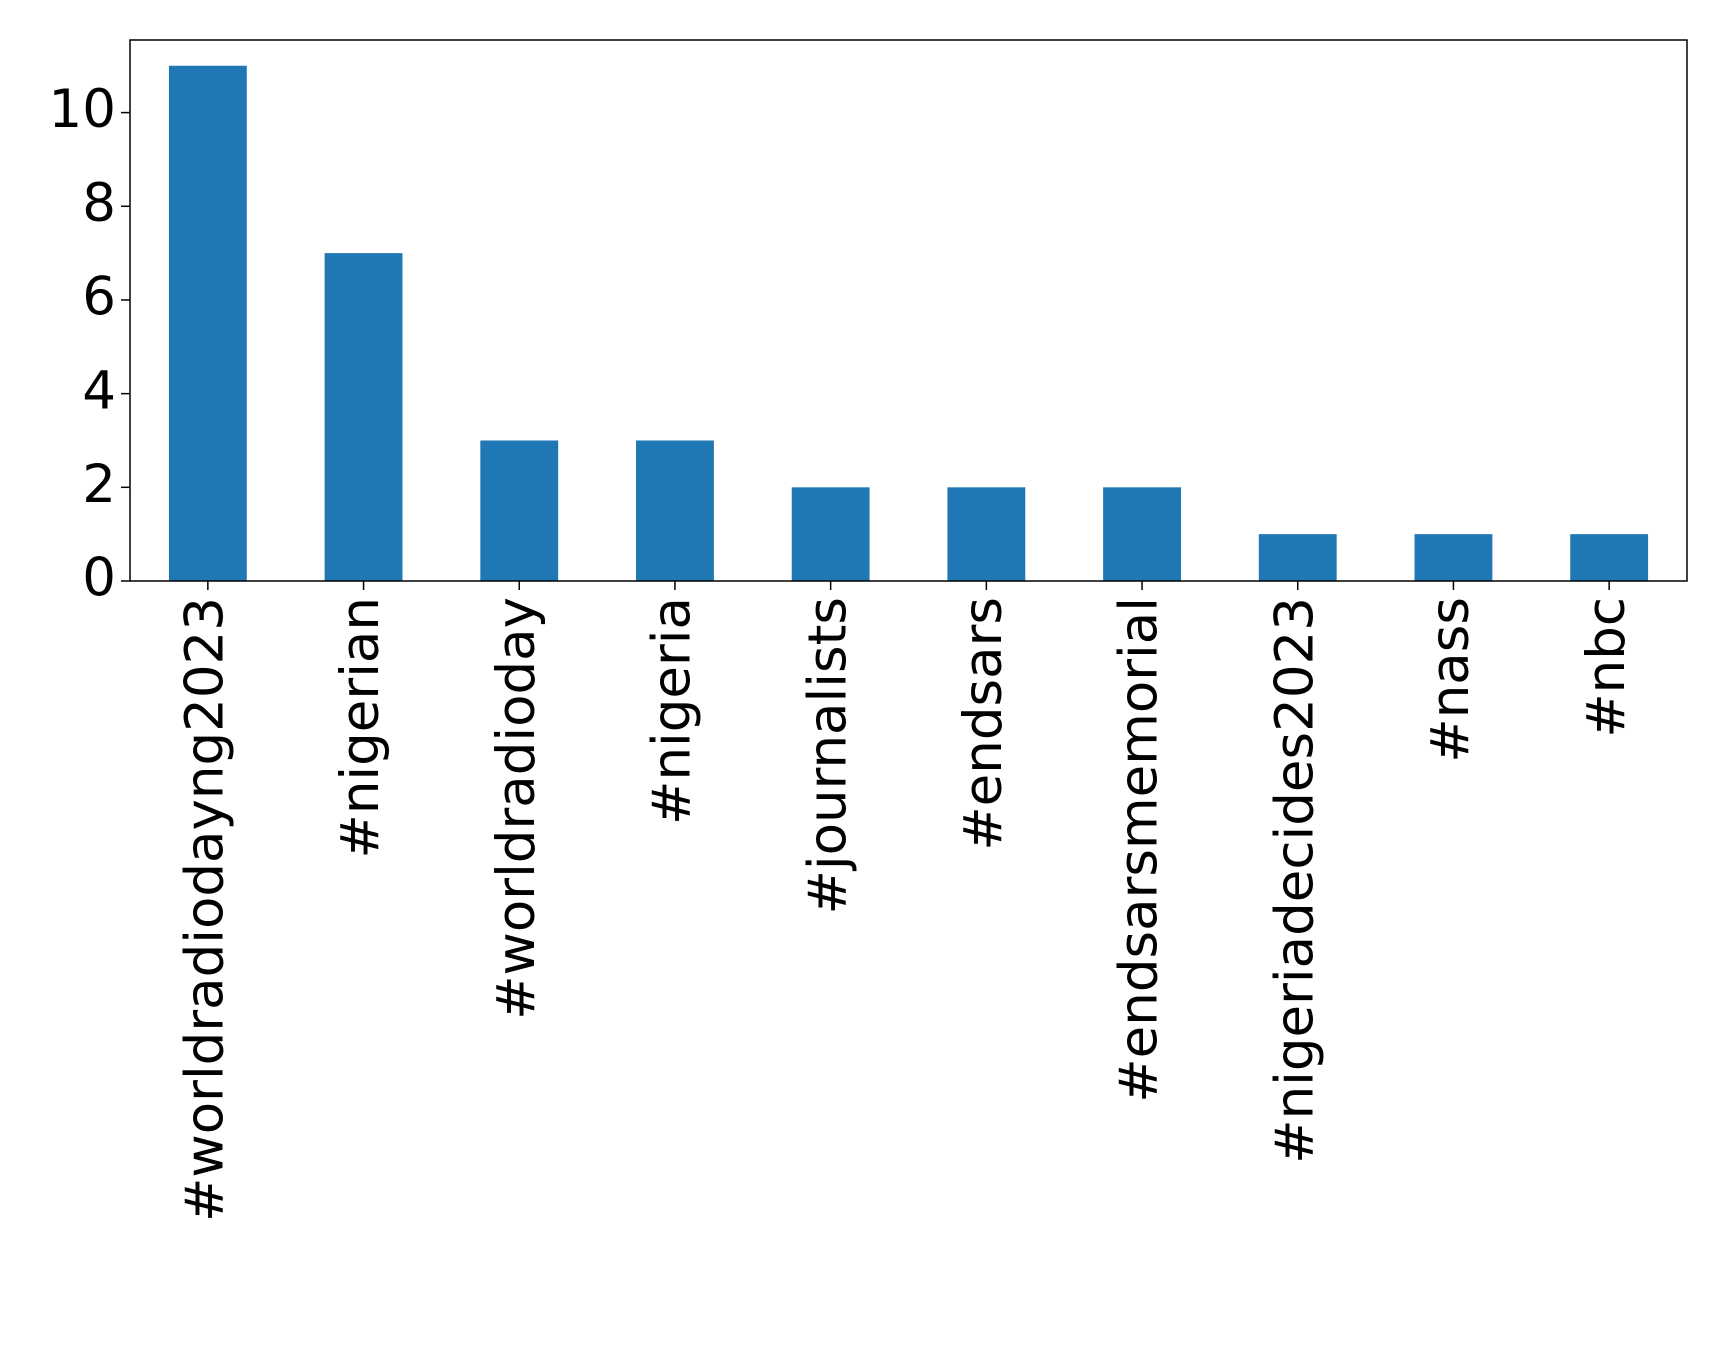  Describe the element at coordinates (99, 578) in the screenshot. I see `y-tick-label: 0` at that location.